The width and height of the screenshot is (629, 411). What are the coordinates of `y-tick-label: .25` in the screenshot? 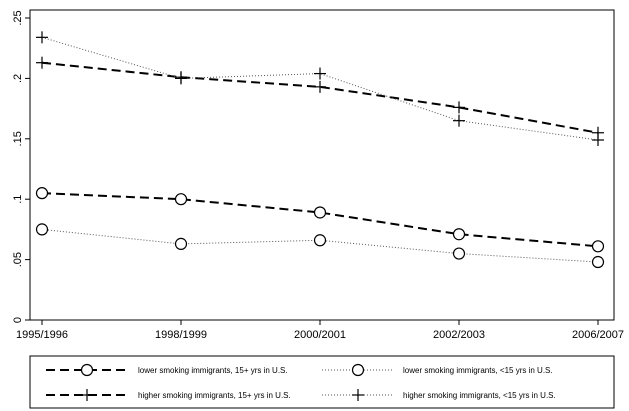 It's located at (18, 17).